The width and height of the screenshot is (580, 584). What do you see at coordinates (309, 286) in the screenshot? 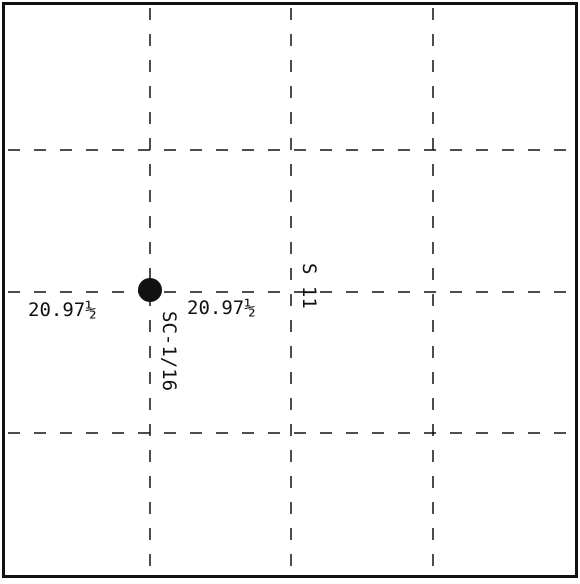
I see `section-label: S 11` at bounding box center [309, 286].